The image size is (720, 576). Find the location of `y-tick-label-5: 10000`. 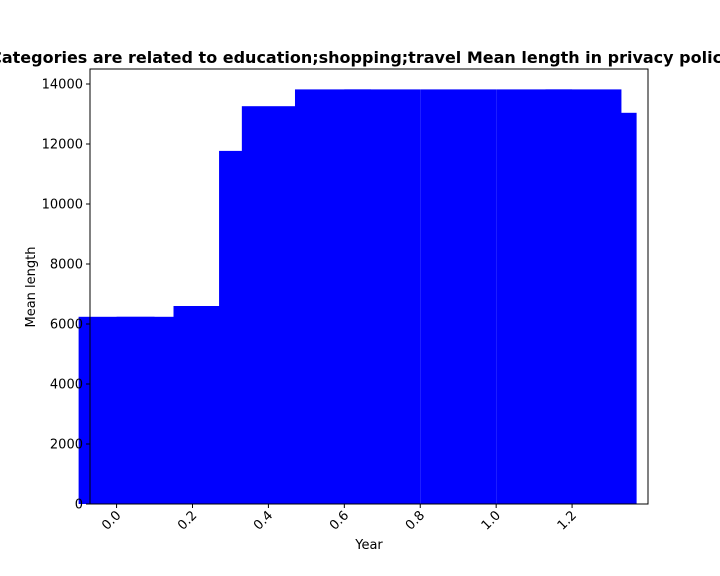

y-tick-label-5: 10000 is located at coordinates (62, 205).